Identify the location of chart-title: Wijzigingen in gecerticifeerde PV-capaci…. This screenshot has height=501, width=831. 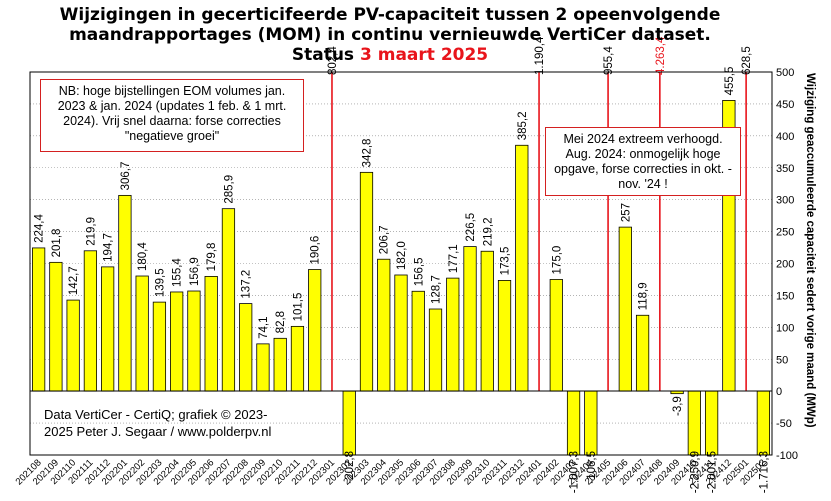
(390, 35).